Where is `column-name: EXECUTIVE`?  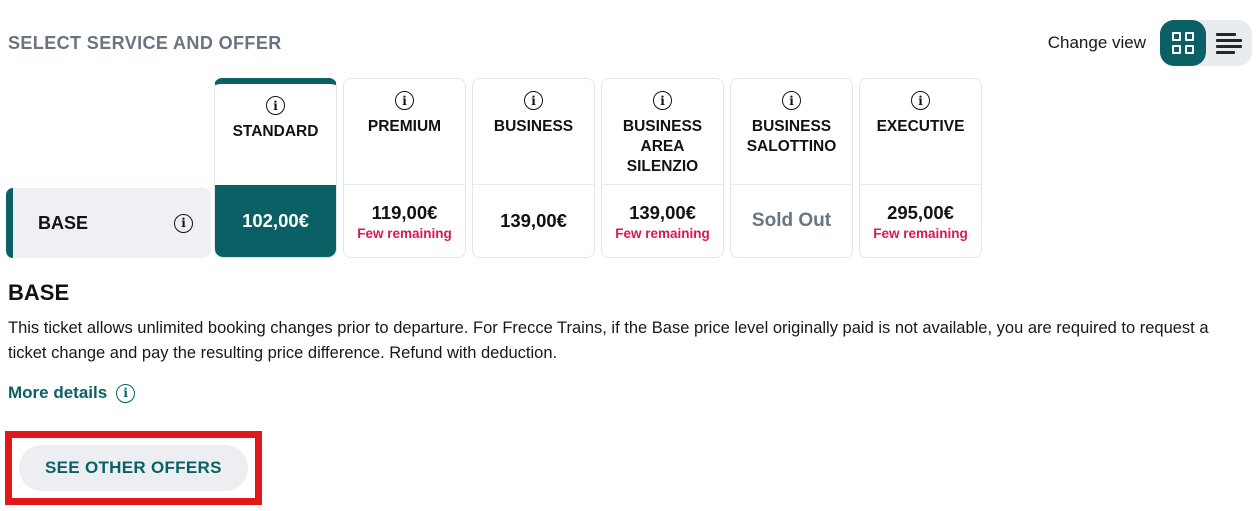 column-name: EXECUTIVE is located at coordinates (920, 126).